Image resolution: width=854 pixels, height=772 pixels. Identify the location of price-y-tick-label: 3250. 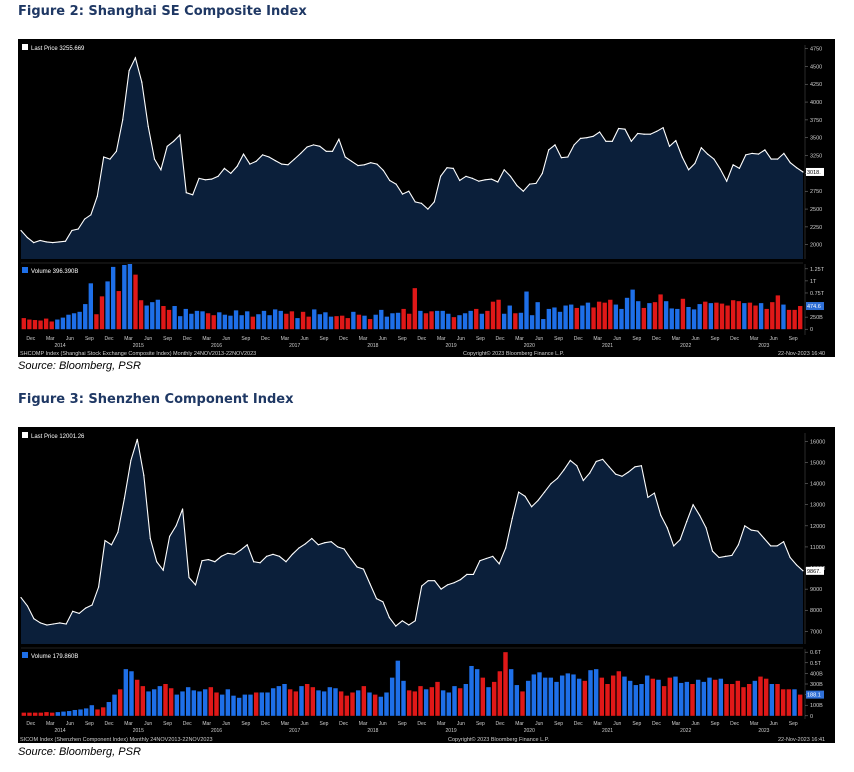
(816, 157).